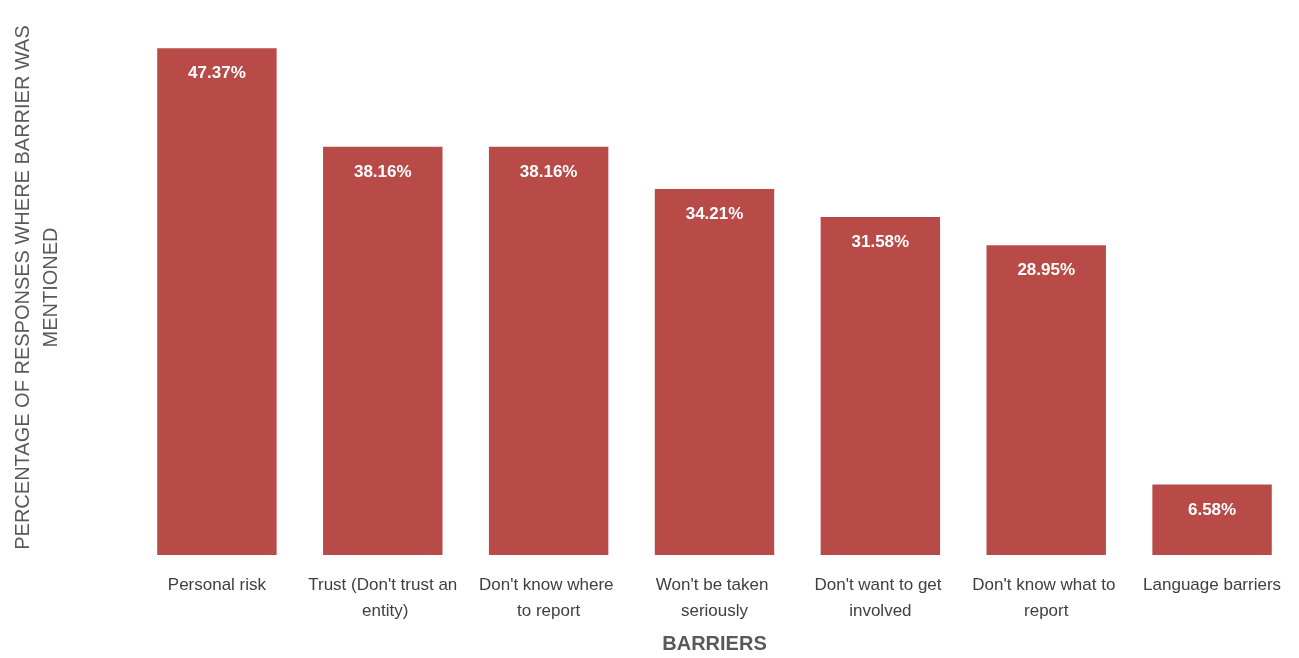 This screenshot has height=658, width=1299. I want to click on x-tick-label: Language barriers, so click(1212, 584).